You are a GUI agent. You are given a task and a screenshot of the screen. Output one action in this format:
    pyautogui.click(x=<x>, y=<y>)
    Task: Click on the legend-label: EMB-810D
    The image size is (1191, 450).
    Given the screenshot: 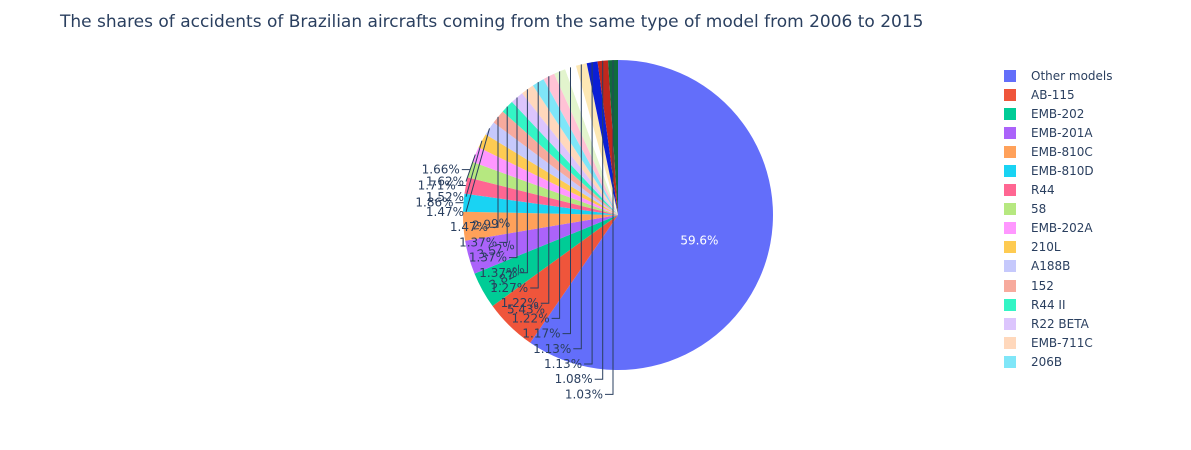 What is the action you would take?
    pyautogui.click(x=1062, y=171)
    